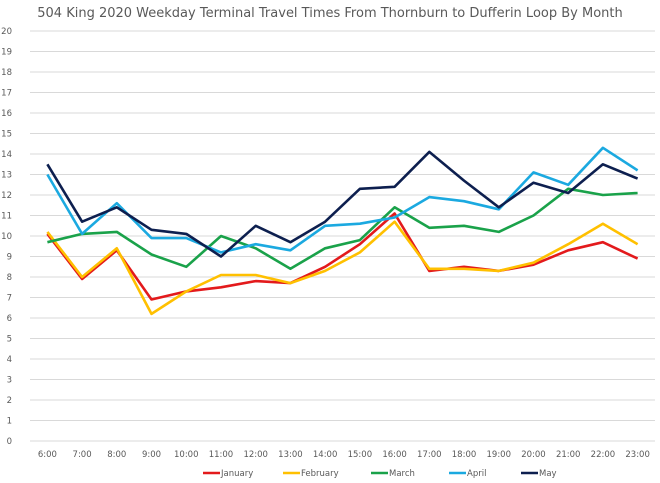  I want to click on y-tick-label: 19, so click(6, 53).